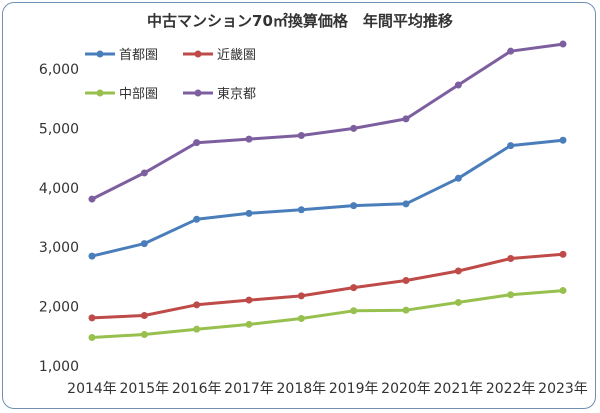 This screenshot has width=600, height=413. What do you see at coordinates (197, 389) in the screenshot?
I see `x-tick-label: 2016年` at bounding box center [197, 389].